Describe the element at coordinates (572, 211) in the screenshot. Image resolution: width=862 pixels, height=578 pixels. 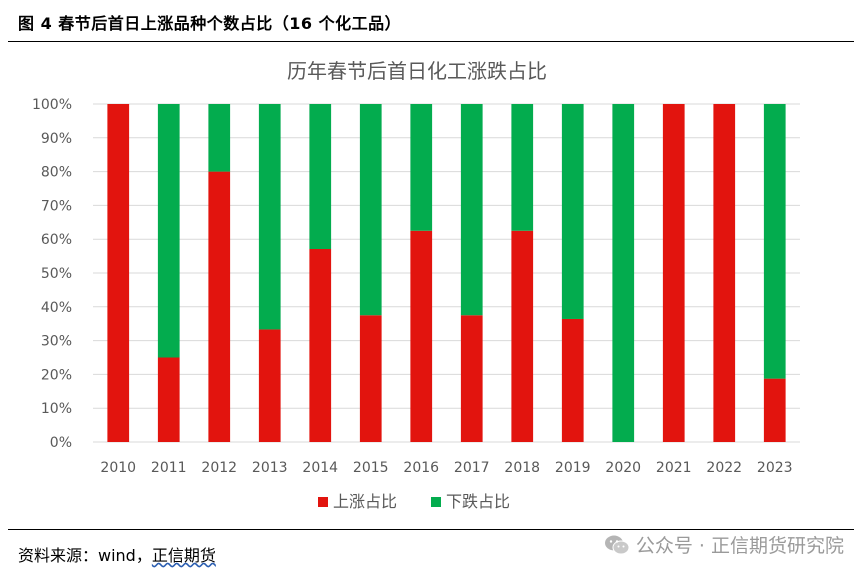
I see `bar-fall-2019` at that location.